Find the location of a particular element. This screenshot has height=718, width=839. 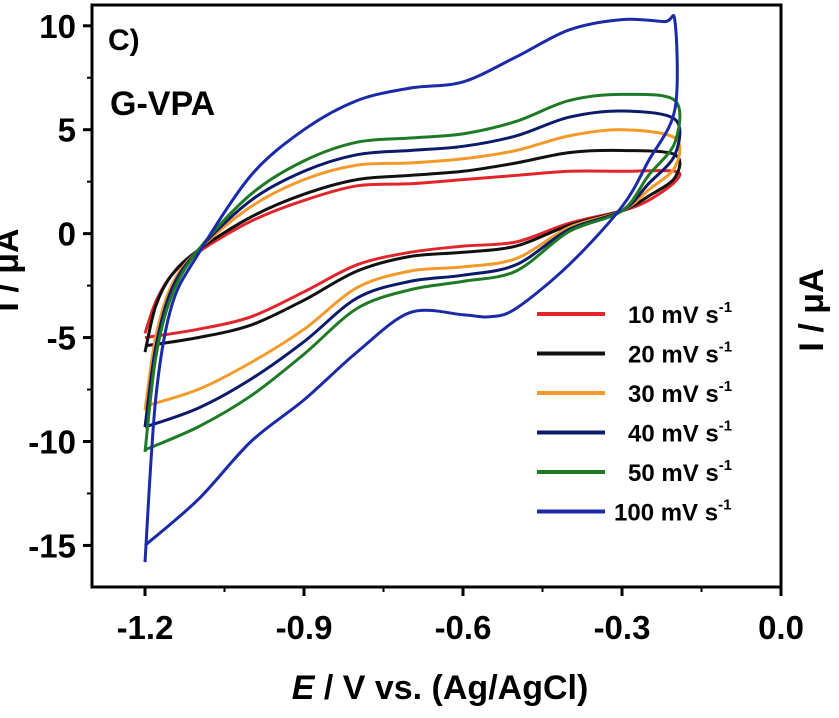

legend-entry: 100 mV s-1 is located at coordinates (672, 512).